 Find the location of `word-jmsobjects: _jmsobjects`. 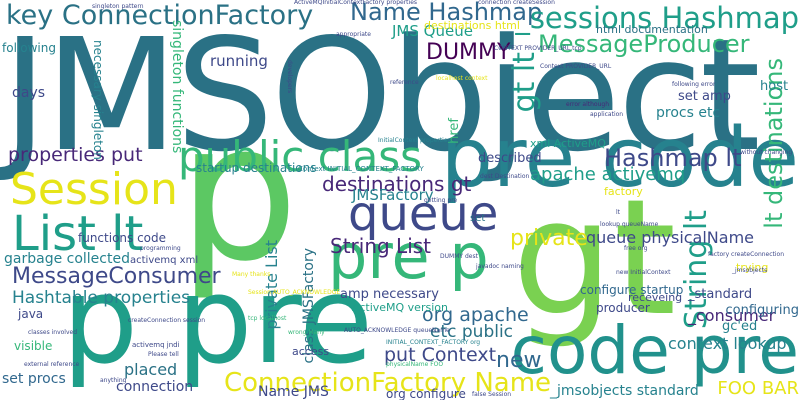

word-jmsobjects: _jmsobjects is located at coordinates (750, 270).